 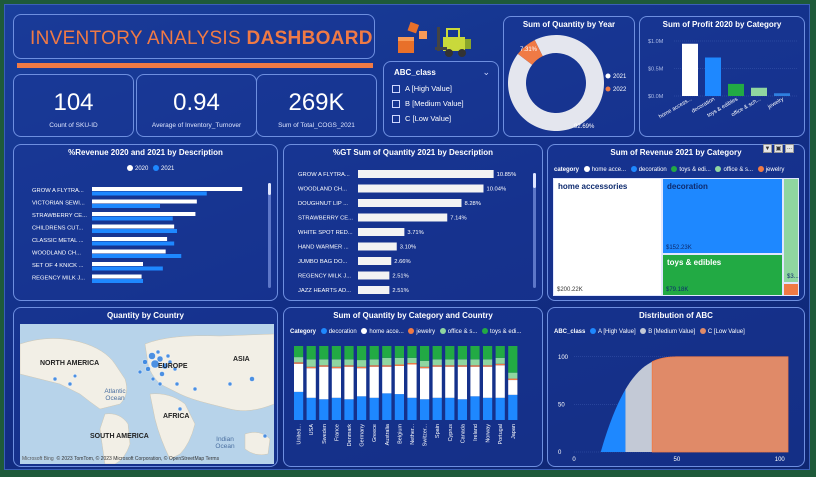 I want to click on chart-title: Sum of Profit 2020 by Category, so click(x=722, y=24).